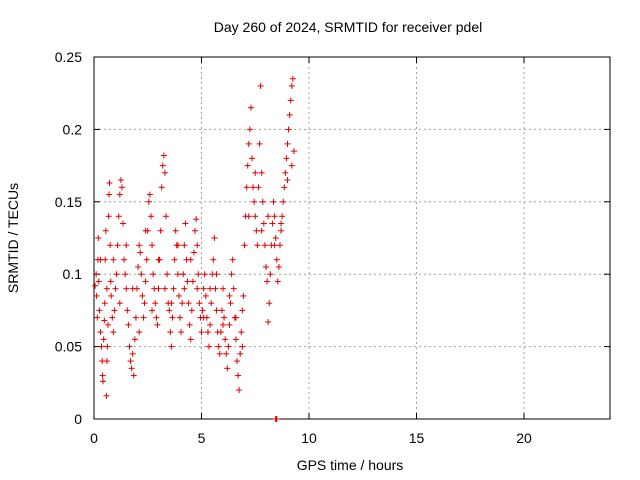  What do you see at coordinates (309, 438) in the screenshot?
I see `x-tick-label: 10` at bounding box center [309, 438].